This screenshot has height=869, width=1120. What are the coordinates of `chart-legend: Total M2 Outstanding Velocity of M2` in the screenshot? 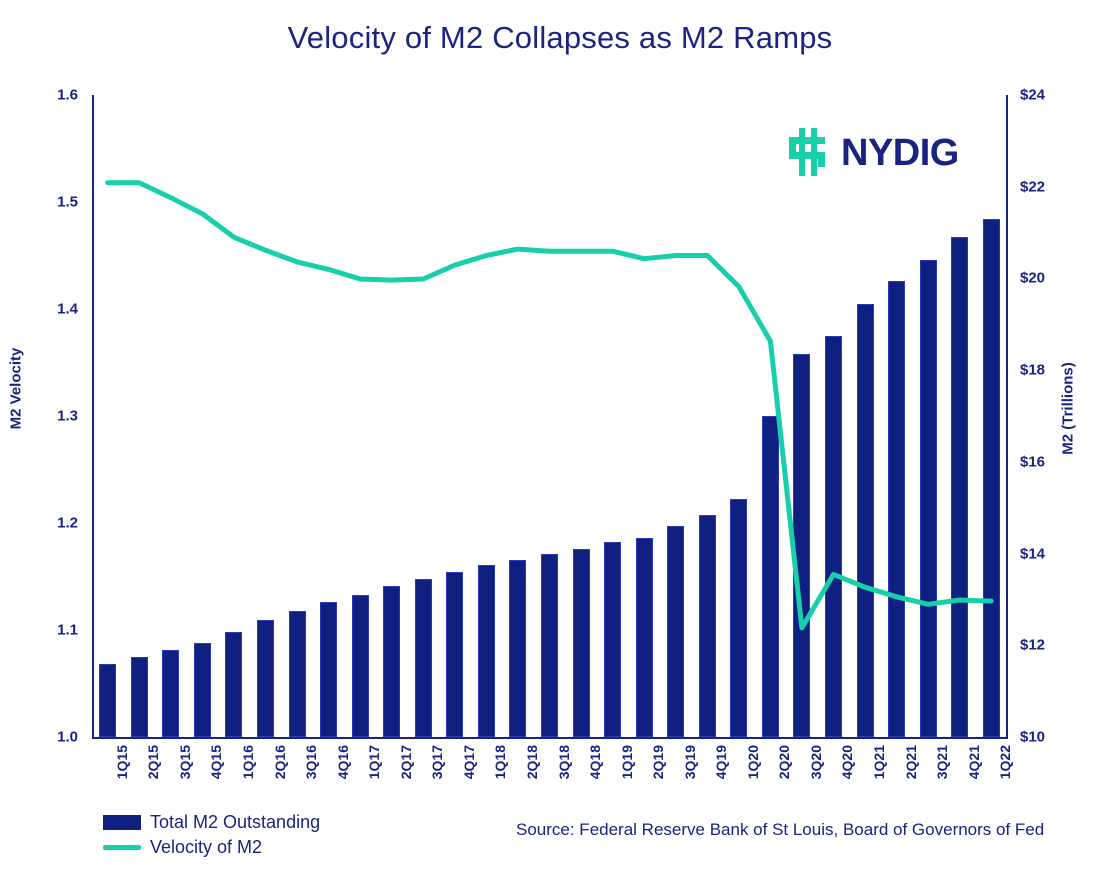 It's located at (211, 835).